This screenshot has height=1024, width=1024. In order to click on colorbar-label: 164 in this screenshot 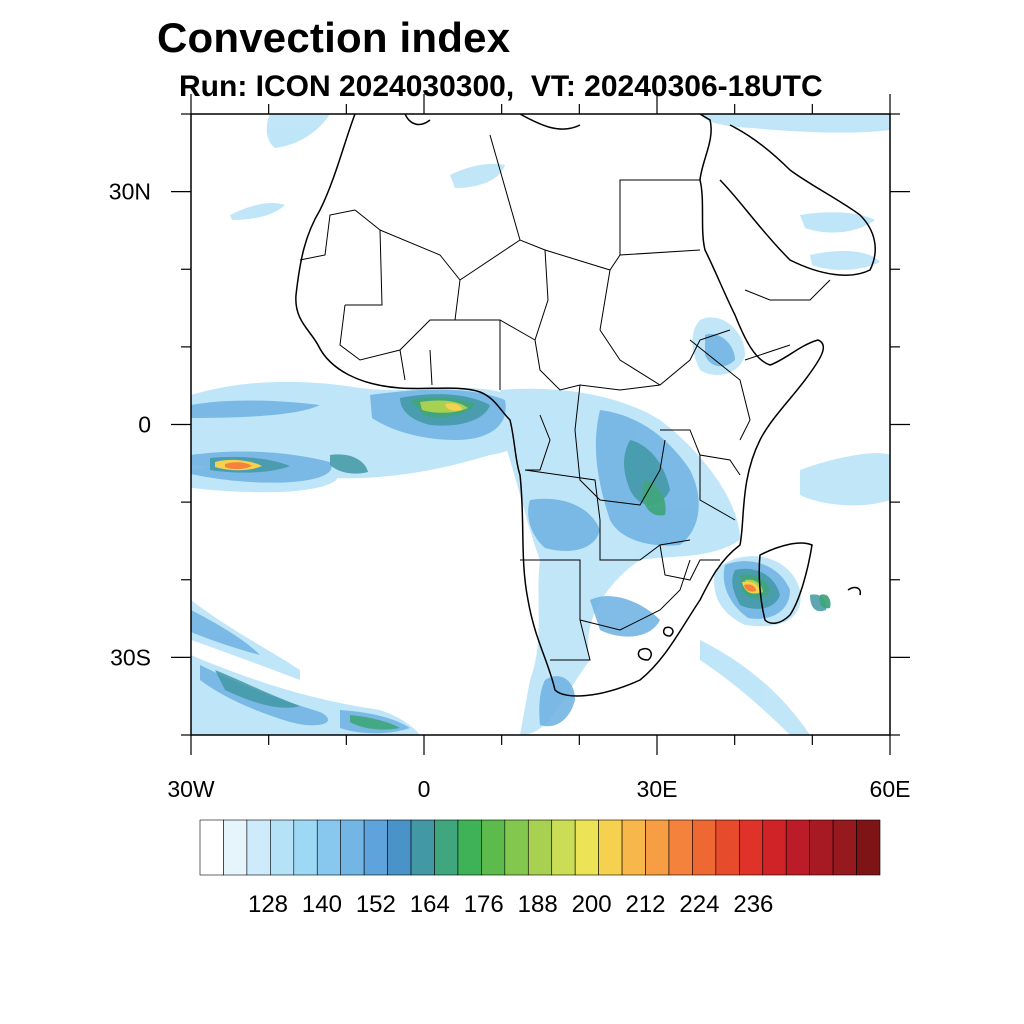, I will do `click(430, 904)`.